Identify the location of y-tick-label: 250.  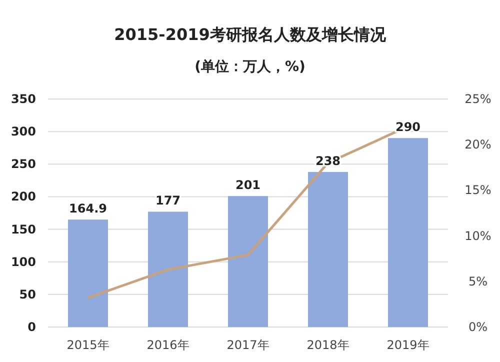
(23, 164).